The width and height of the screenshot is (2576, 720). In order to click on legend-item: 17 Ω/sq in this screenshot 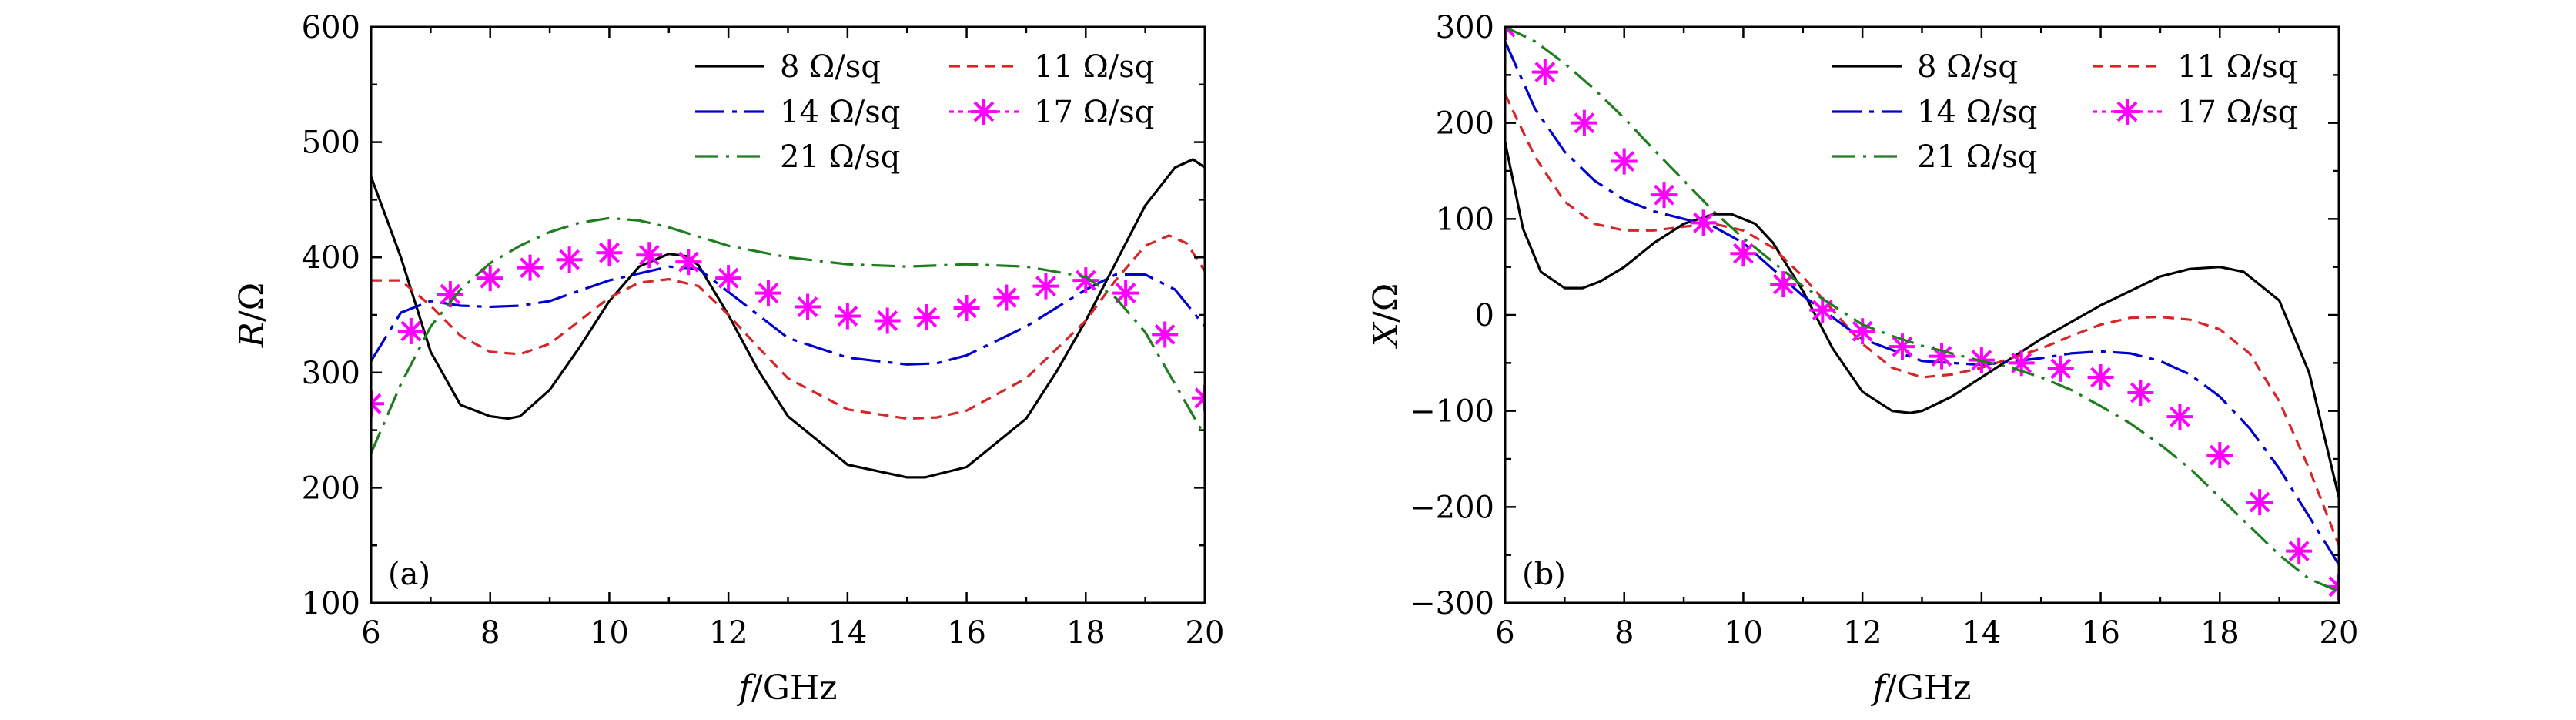, I will do `click(2195, 112)`.